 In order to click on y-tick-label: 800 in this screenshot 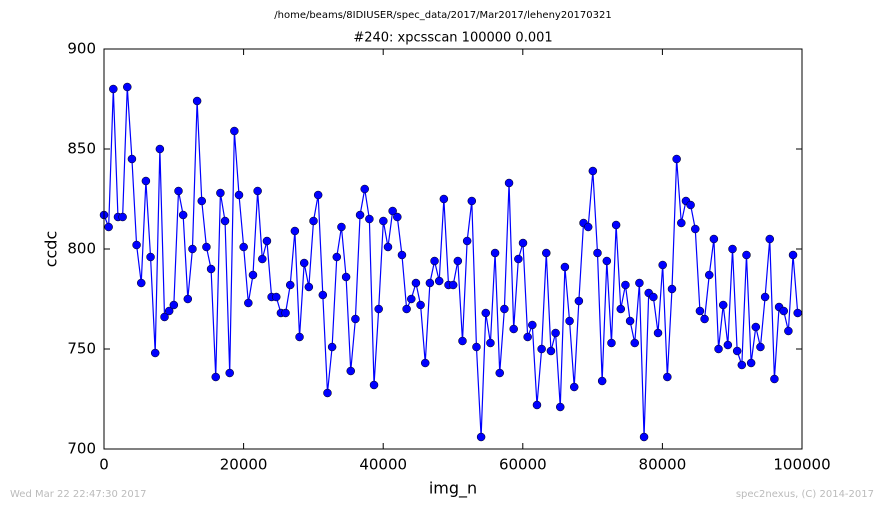, I will do `click(81, 249)`.